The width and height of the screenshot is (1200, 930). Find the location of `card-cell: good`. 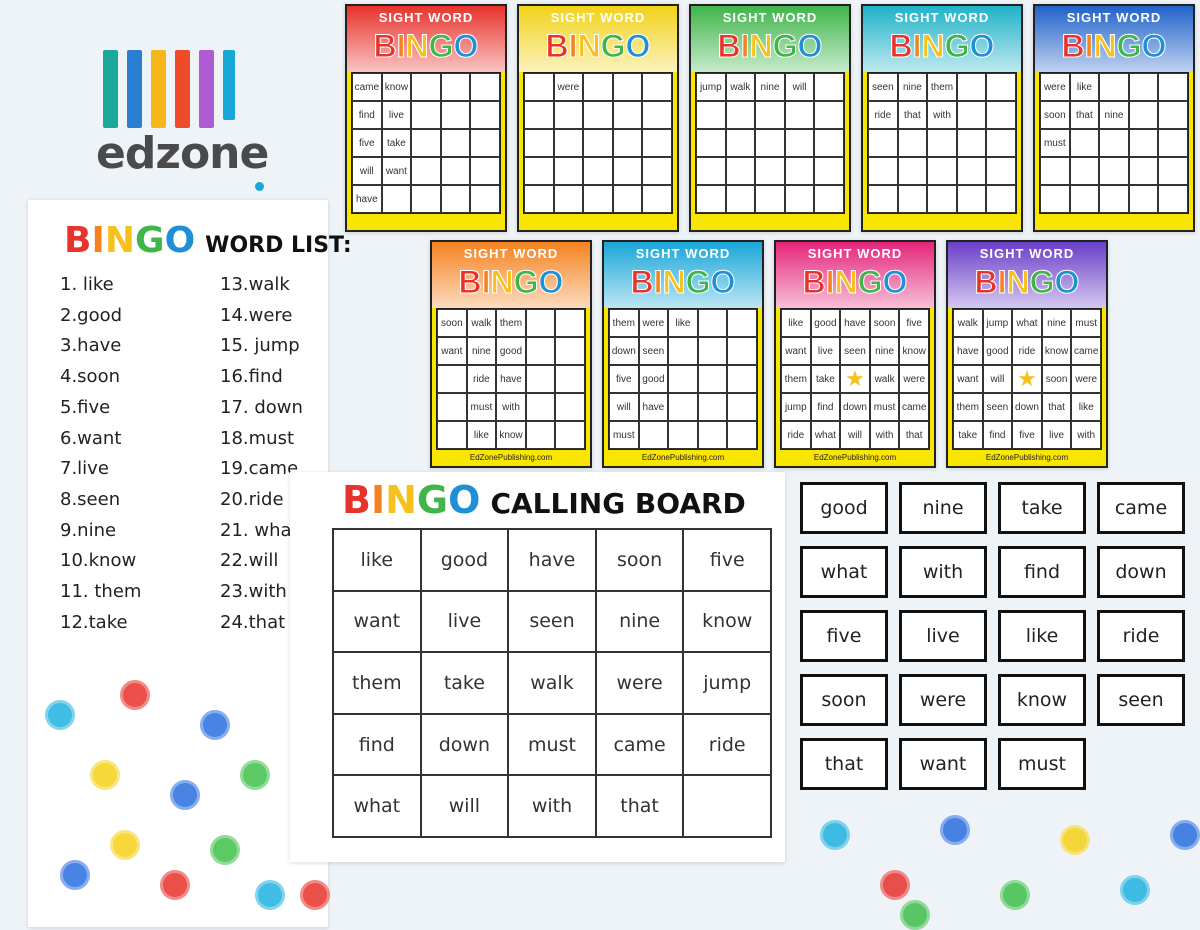

card-cell: good is located at coordinates (511, 351).